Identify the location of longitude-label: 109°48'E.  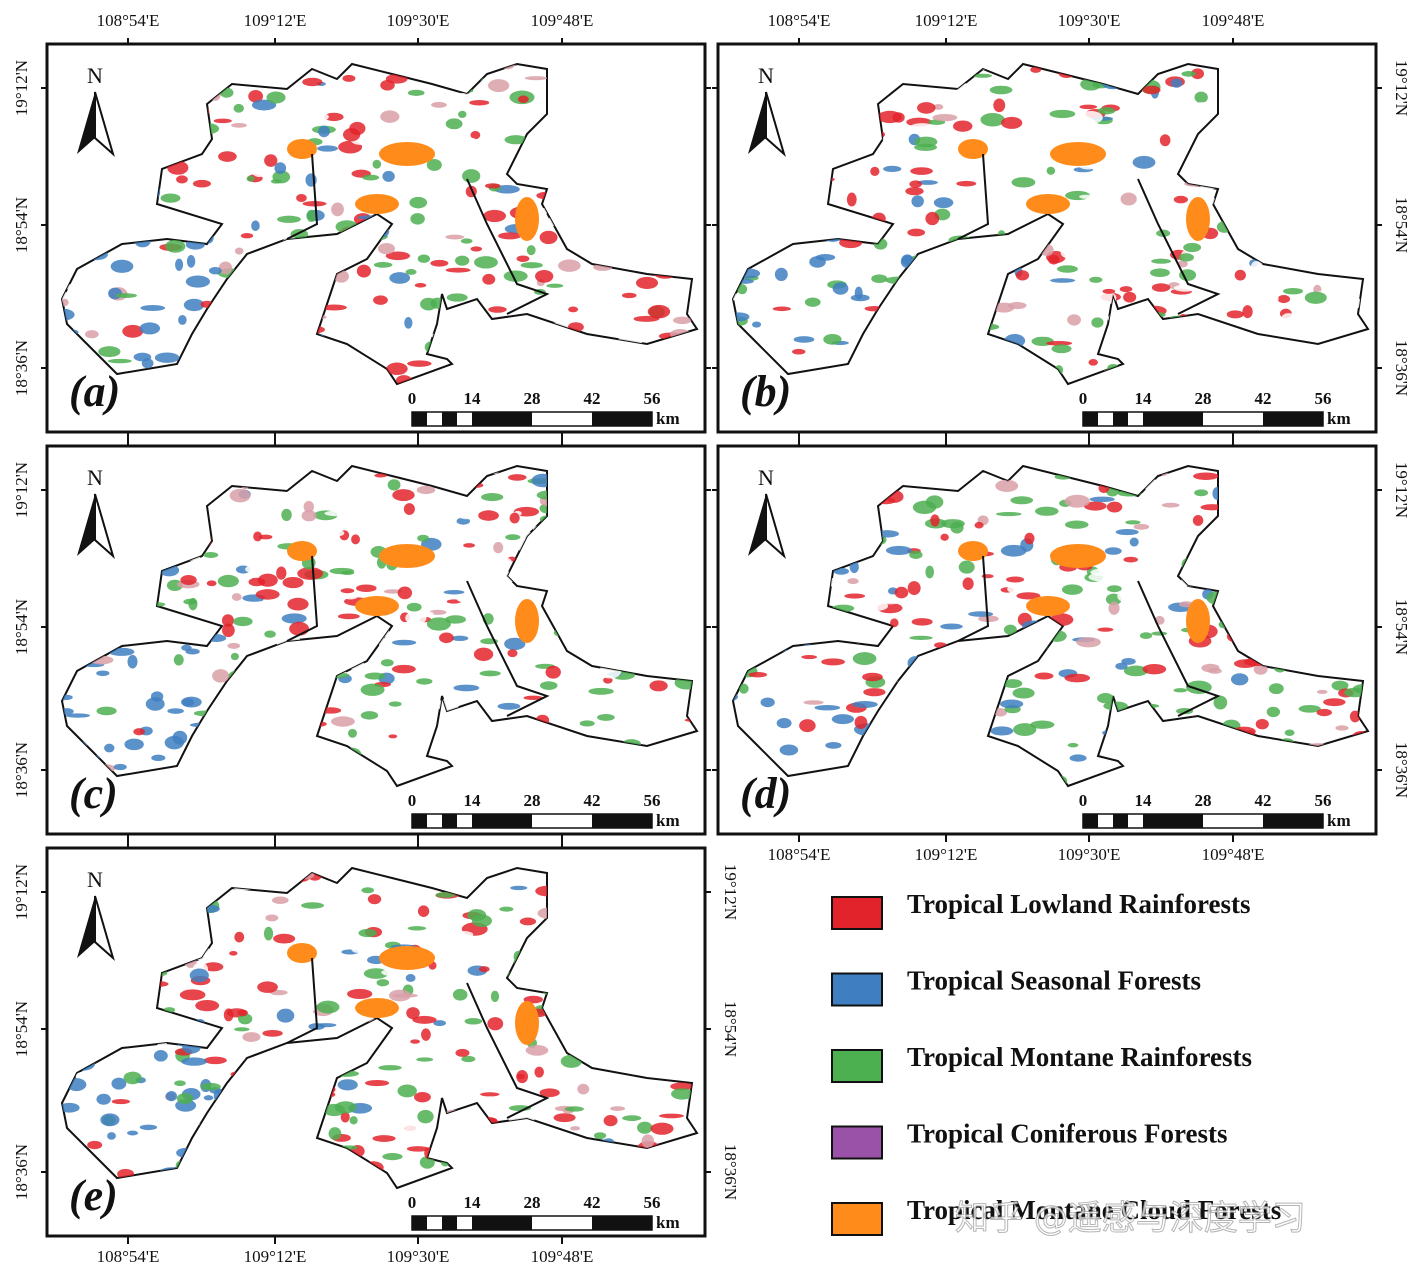
(562, 1256).